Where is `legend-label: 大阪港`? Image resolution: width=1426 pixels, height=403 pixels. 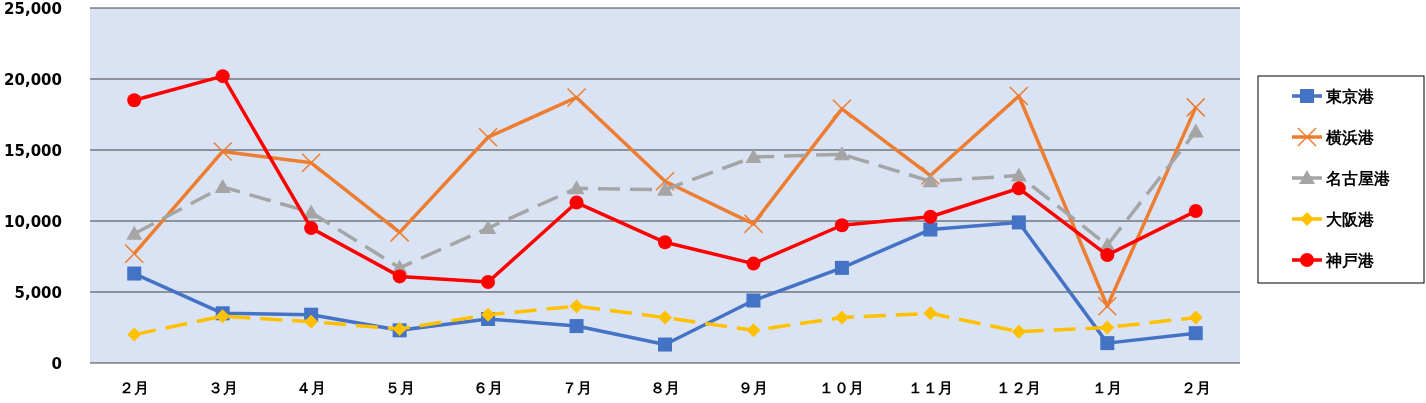
legend-label: 大阪港 is located at coordinates (1350, 219).